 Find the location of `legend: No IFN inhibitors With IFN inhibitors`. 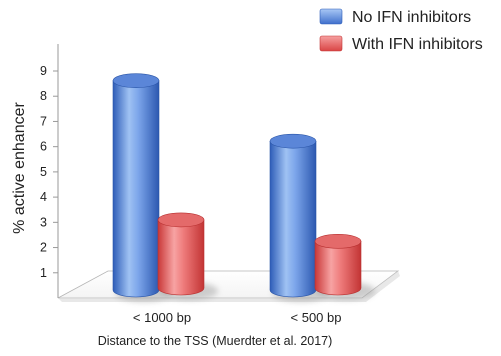

legend: No IFN inhibitors With IFN inhibitors is located at coordinates (401, 30).